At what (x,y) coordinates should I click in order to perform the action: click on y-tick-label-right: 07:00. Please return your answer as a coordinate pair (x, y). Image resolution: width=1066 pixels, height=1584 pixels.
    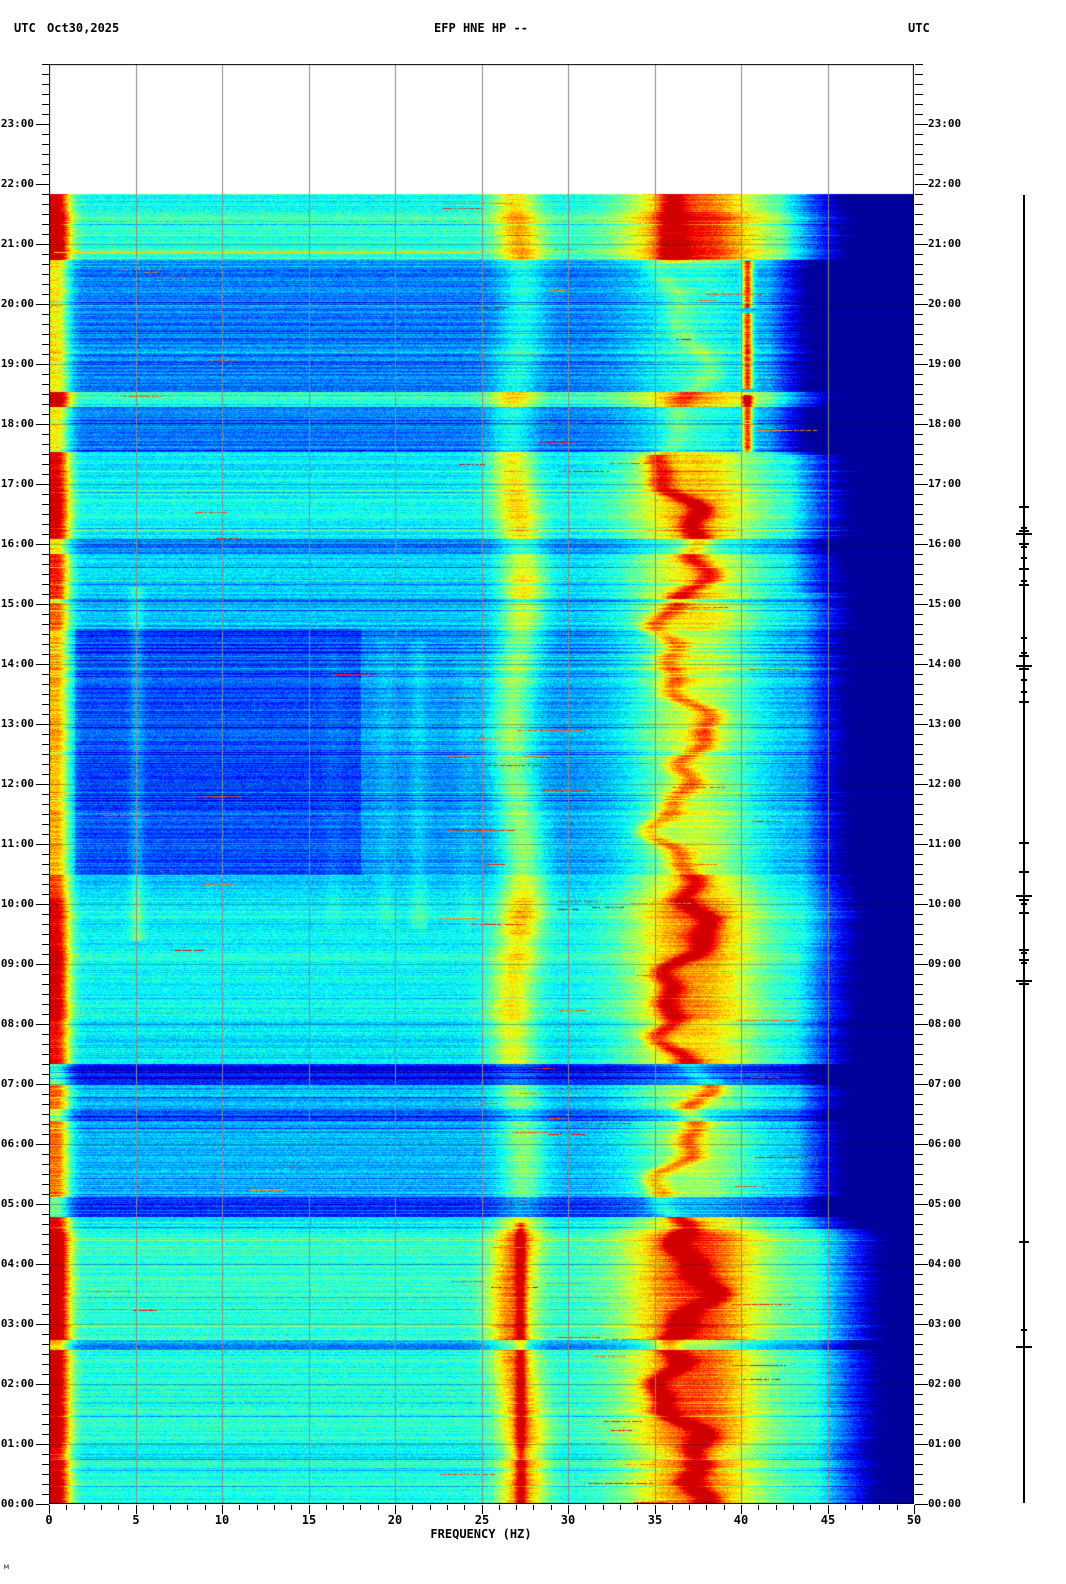
    Looking at the image, I should click on (945, 1083).